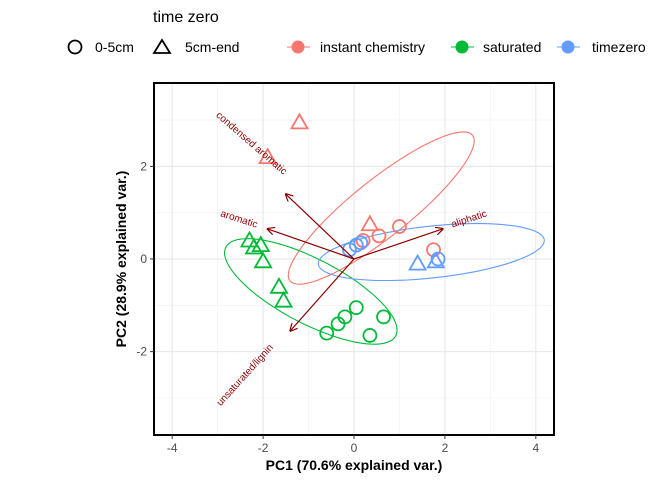 The image size is (672, 480). Describe the element at coordinates (372, 47) in the screenshot. I see `legend-label-instant-chemistry: instant chemistry` at that location.